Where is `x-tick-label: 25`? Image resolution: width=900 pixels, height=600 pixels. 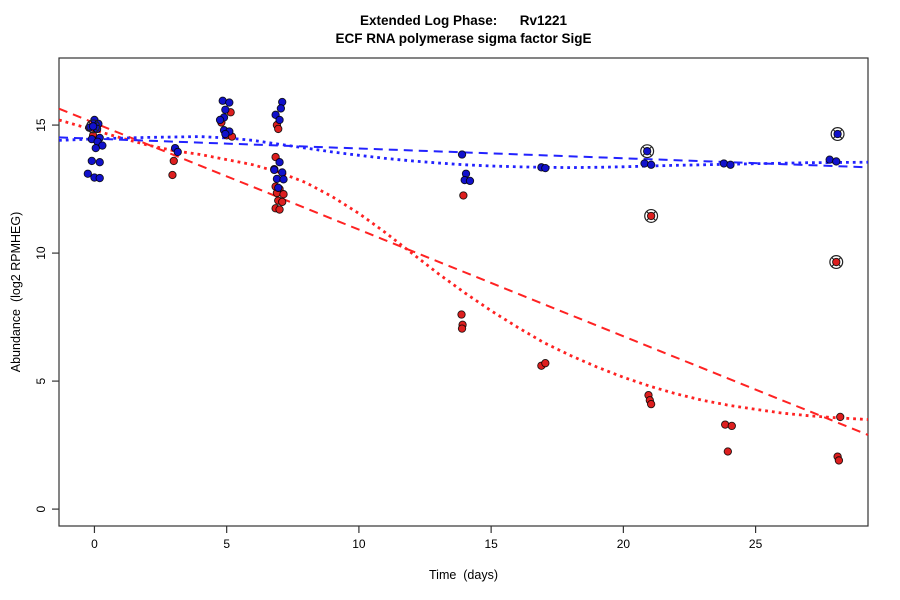 x-tick-label: 25 is located at coordinates (756, 544).